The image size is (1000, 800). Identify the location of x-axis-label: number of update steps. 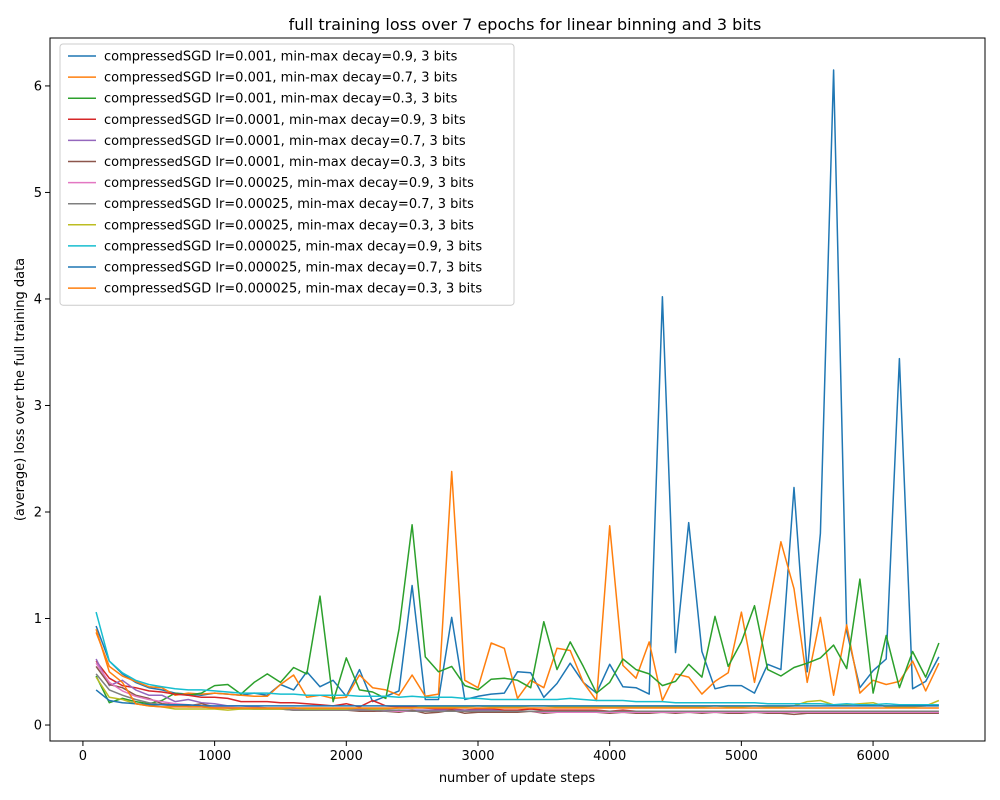
(517, 778).